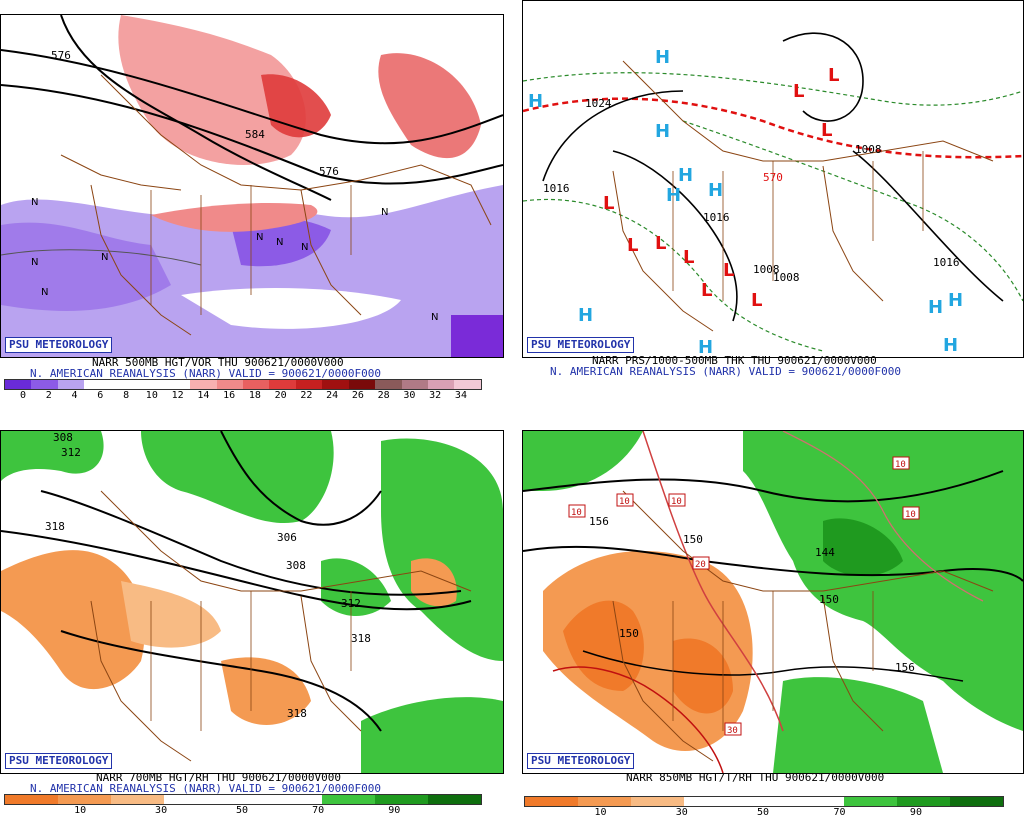 The height and width of the screenshot is (819, 1024). What do you see at coordinates (306, 395) in the screenshot?
I see `colorbar-tick-label: 22` at bounding box center [306, 395].